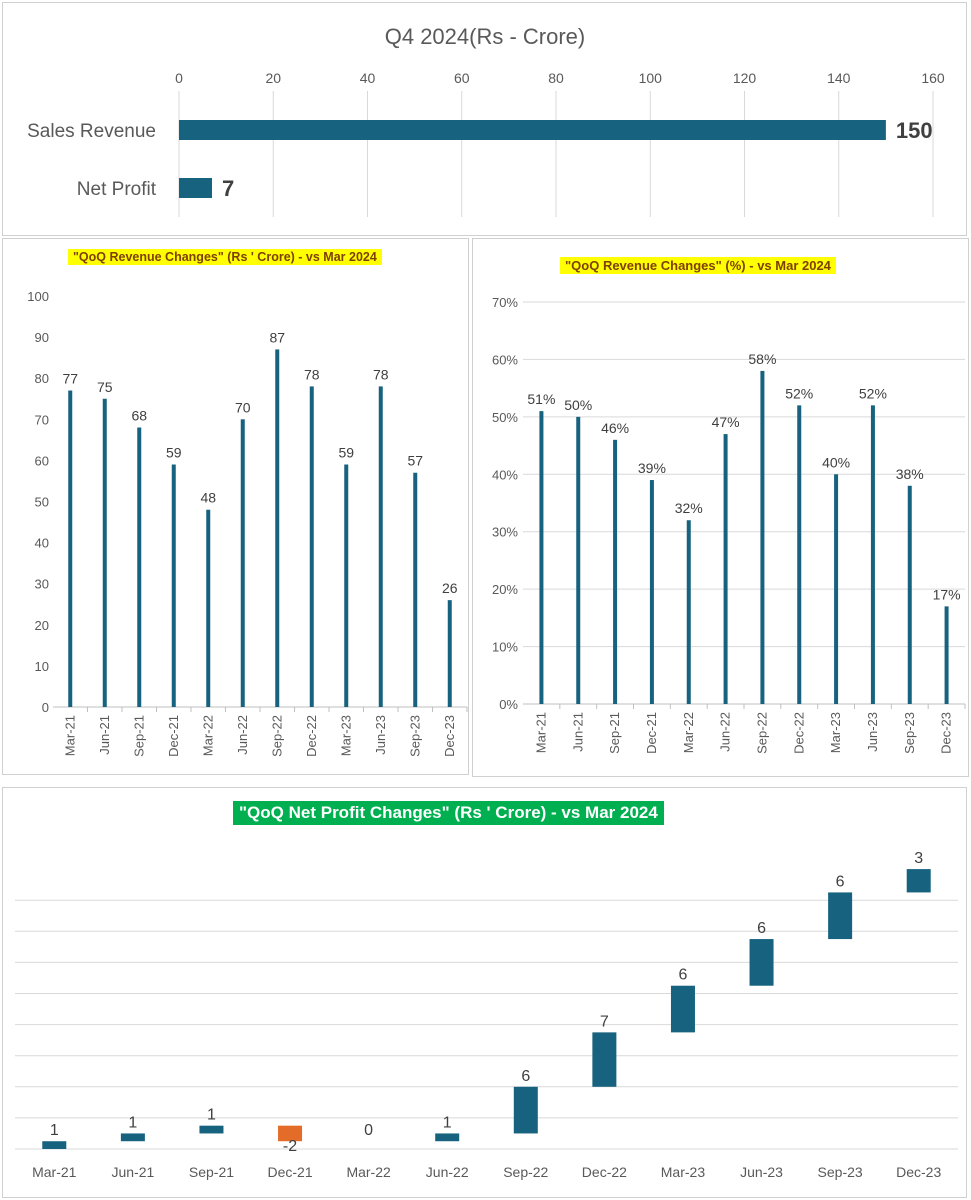  I want to click on y-tick-label: 80, so click(42, 378).